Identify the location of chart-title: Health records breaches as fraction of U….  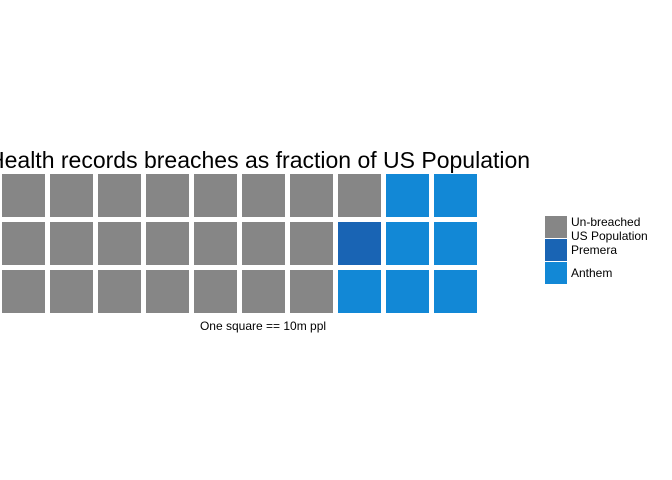
(265, 160).